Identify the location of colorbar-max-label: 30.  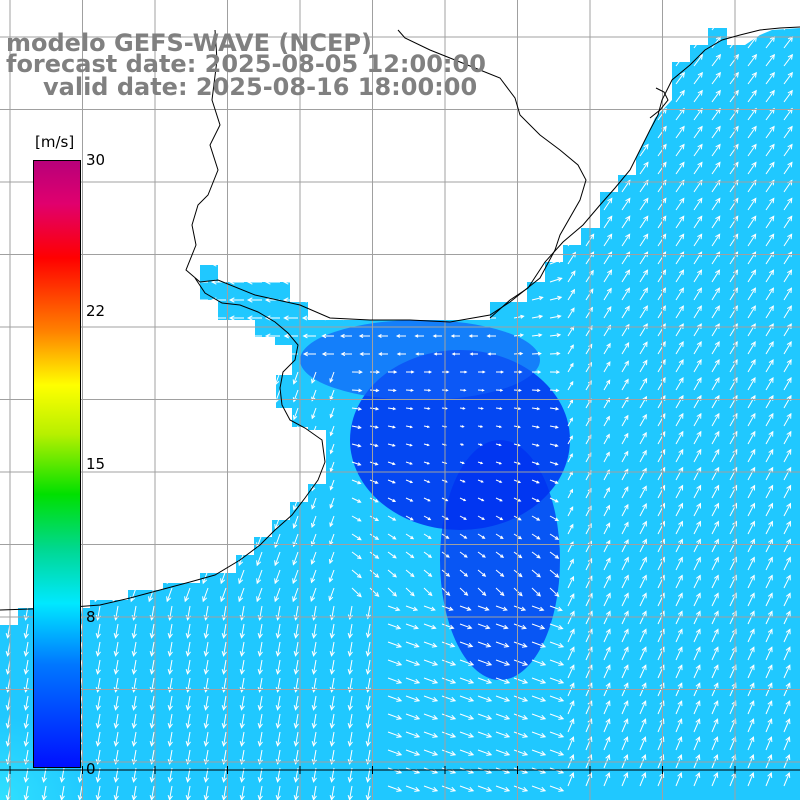
(96, 160).